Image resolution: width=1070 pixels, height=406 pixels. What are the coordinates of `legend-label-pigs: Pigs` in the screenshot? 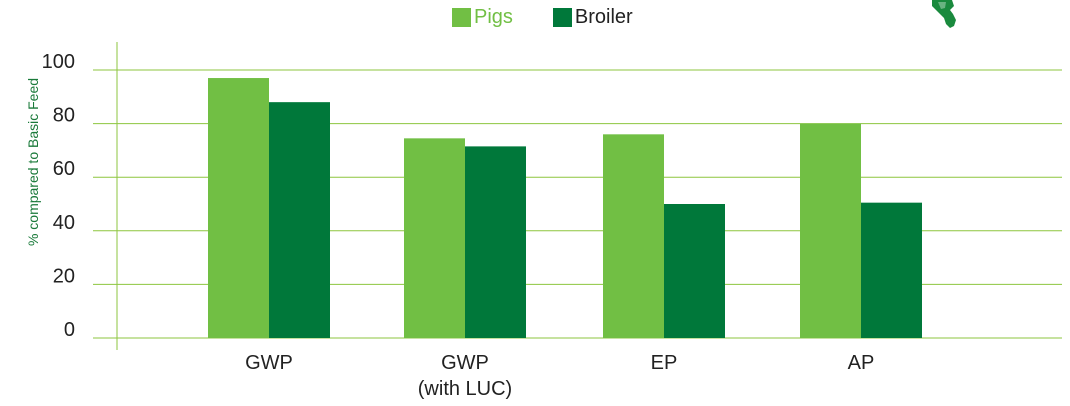 It's located at (493, 17).